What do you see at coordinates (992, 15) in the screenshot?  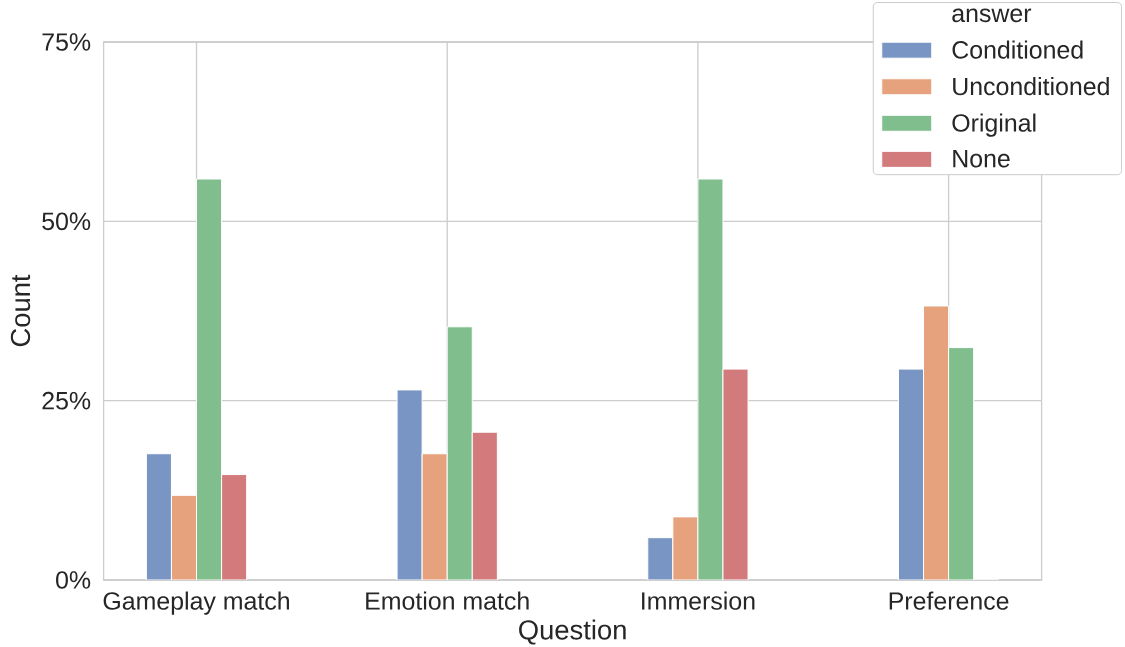 I see `legend-title: answer` at bounding box center [992, 15].